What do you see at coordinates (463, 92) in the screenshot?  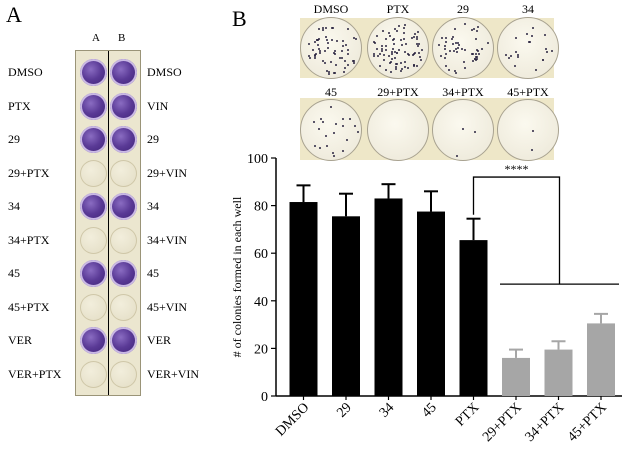 I see `dish-label: 34+PTX` at bounding box center [463, 92].